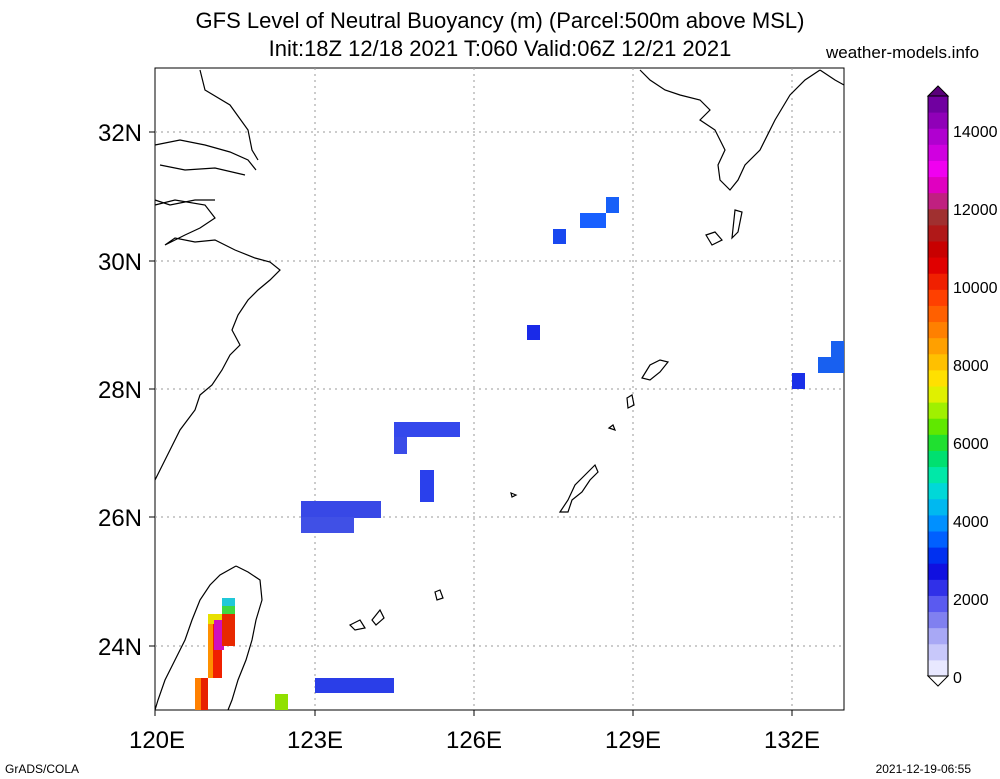 This screenshot has width=1000, height=779. Describe the element at coordinates (938, 91) in the screenshot. I see `colorbar-top-arrow` at that location.